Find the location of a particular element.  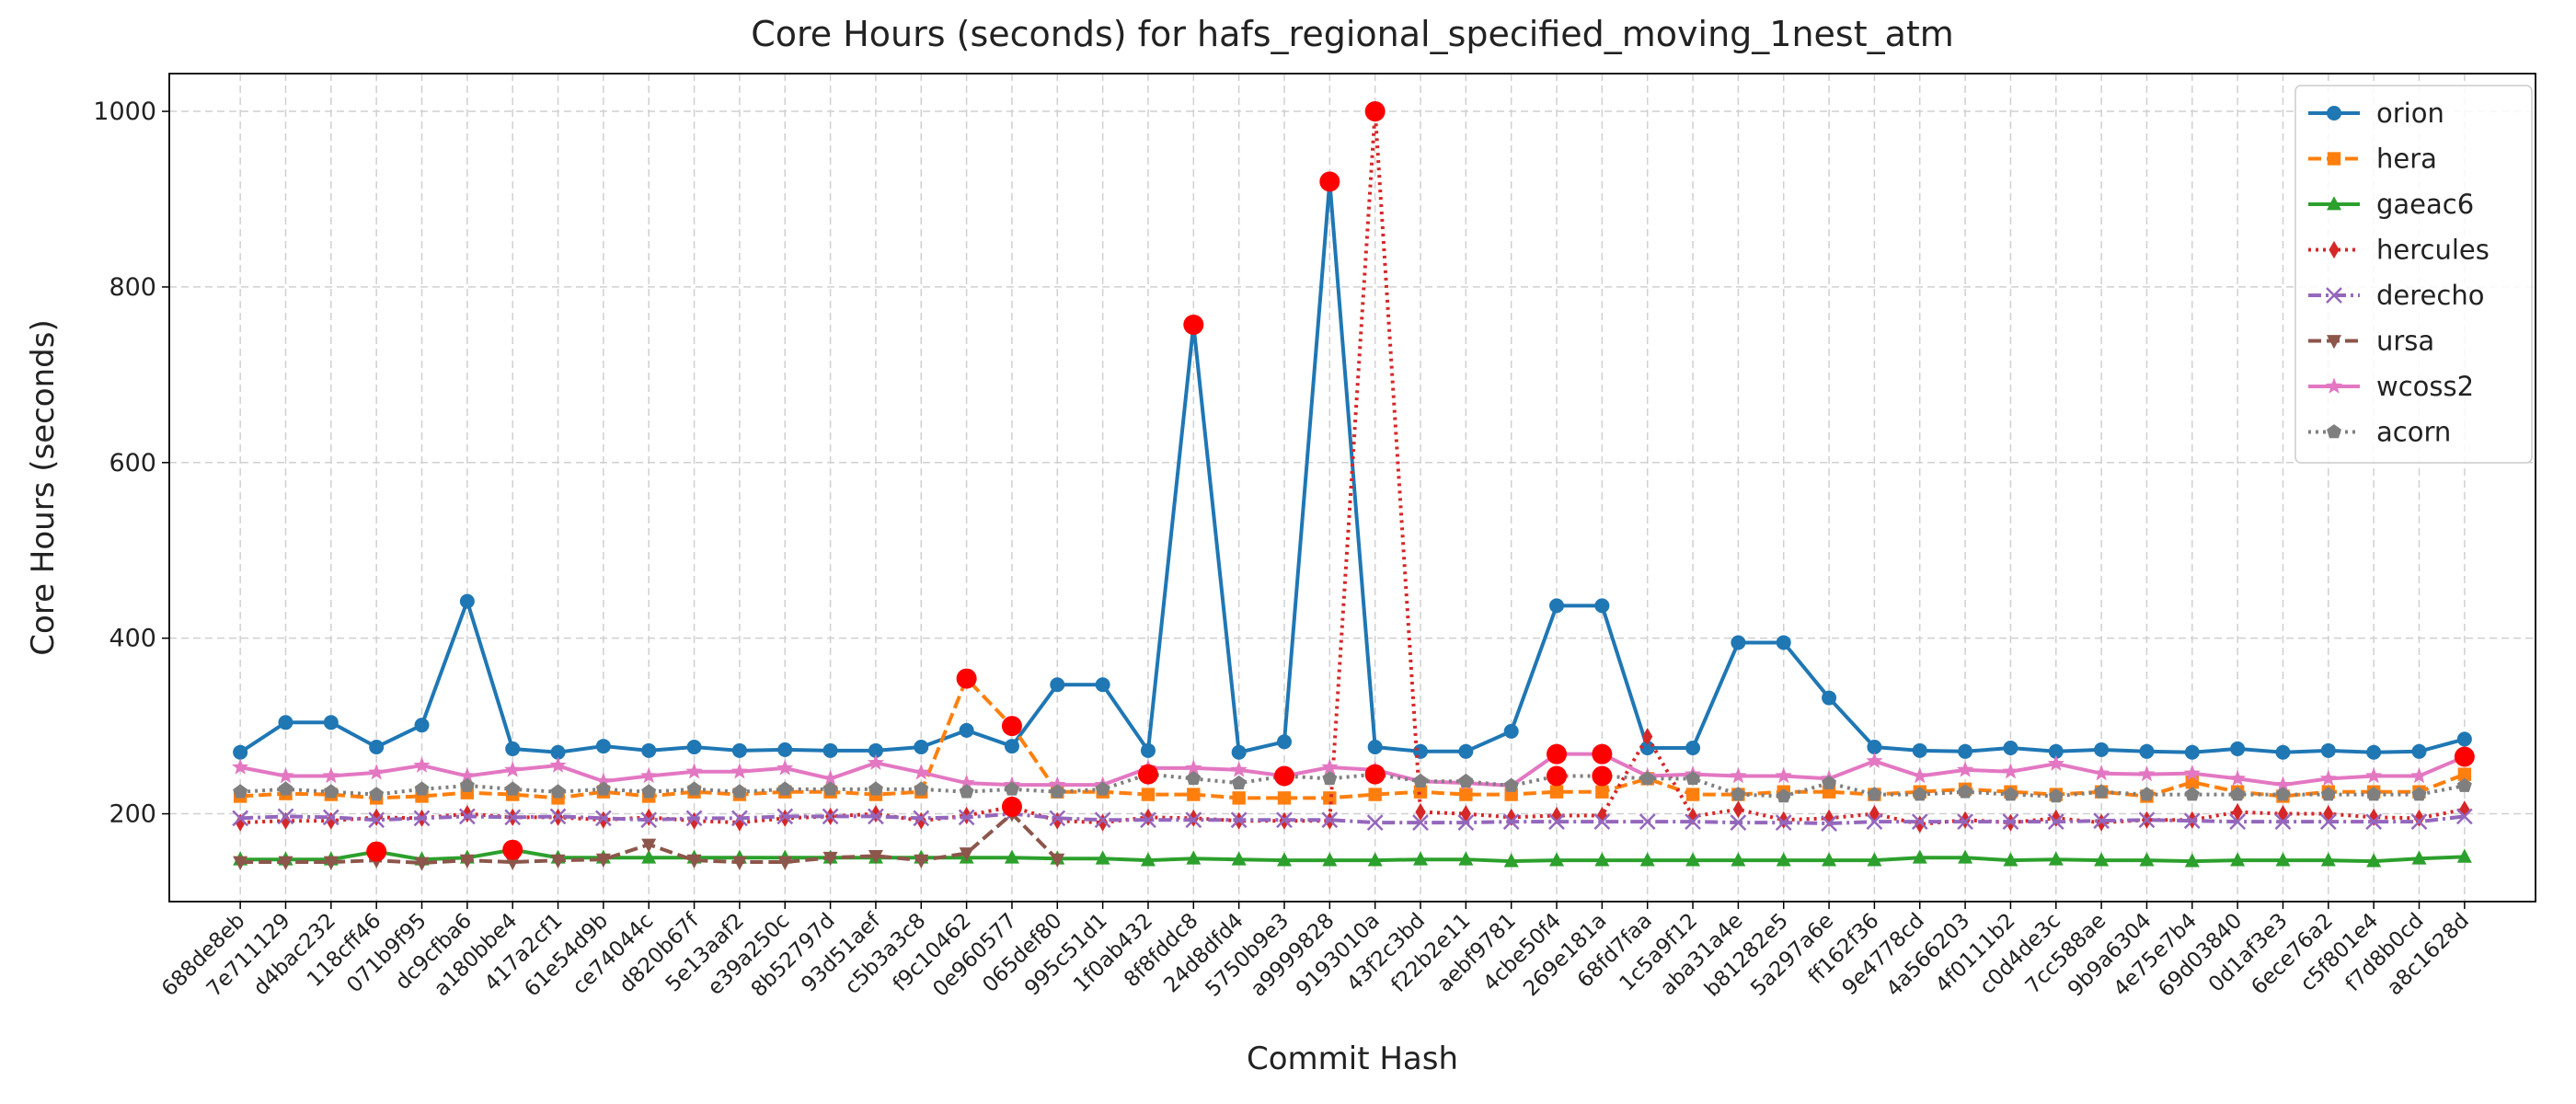

legend-label: hera is located at coordinates (2406, 159).